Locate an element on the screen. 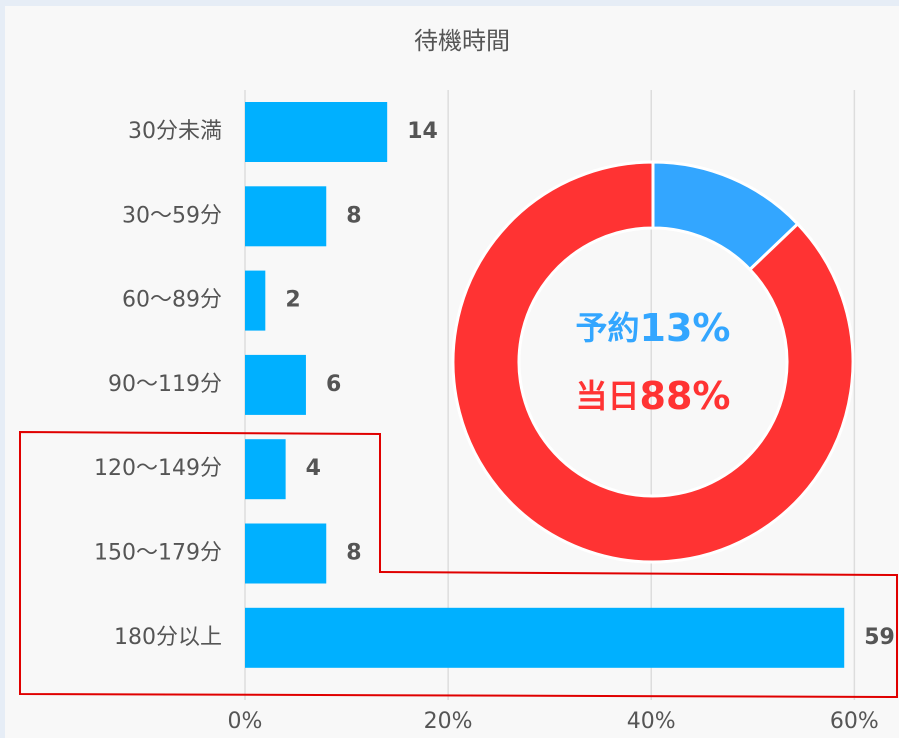  value-label: 6 is located at coordinates (333, 384).